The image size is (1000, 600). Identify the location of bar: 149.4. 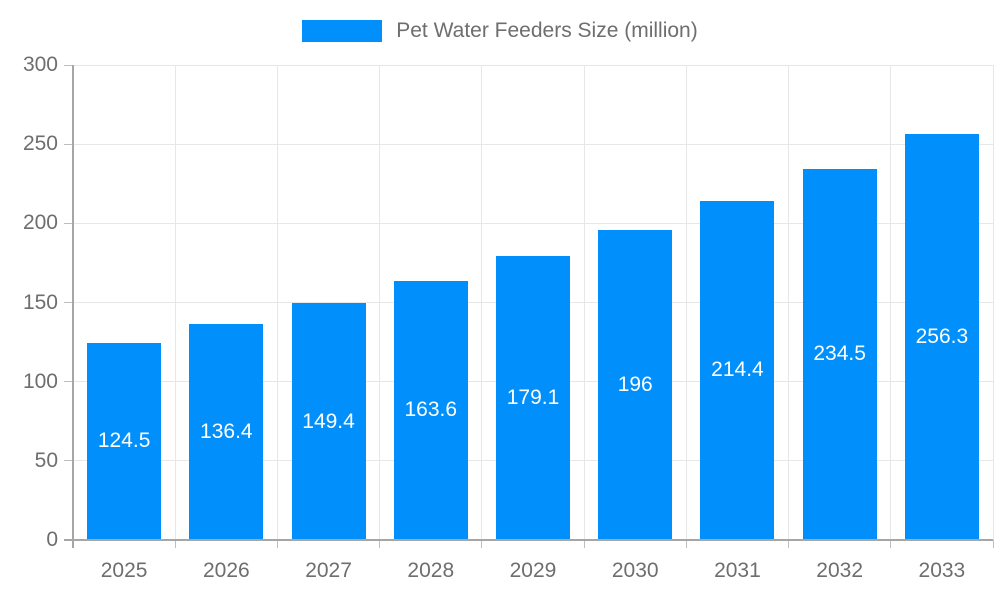
(328, 421).